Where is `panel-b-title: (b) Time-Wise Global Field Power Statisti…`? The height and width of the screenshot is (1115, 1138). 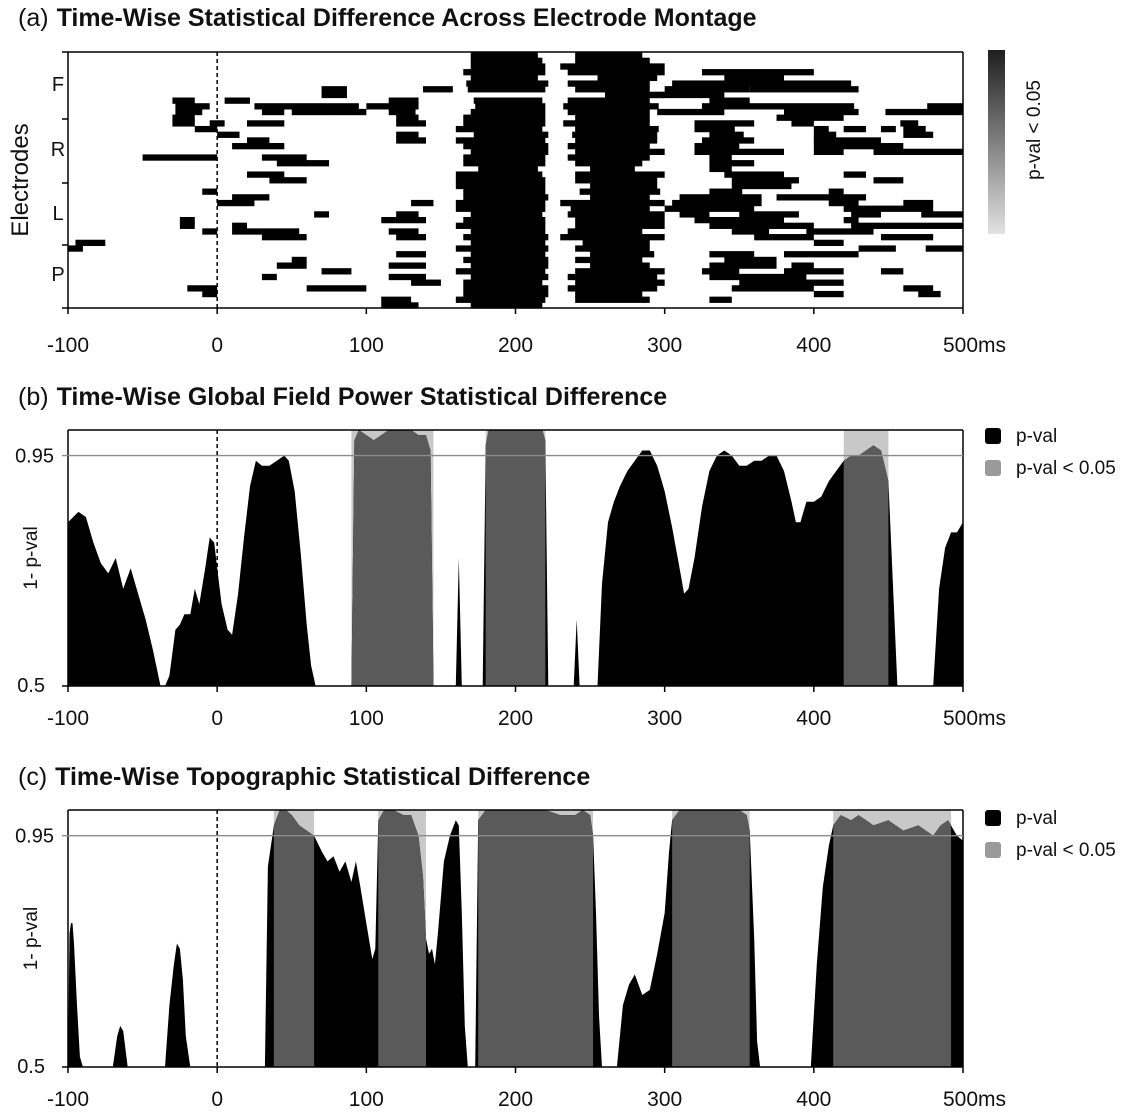
panel-b-title: (b) Time-Wise Global Field Power Statisti… is located at coordinates (342, 397).